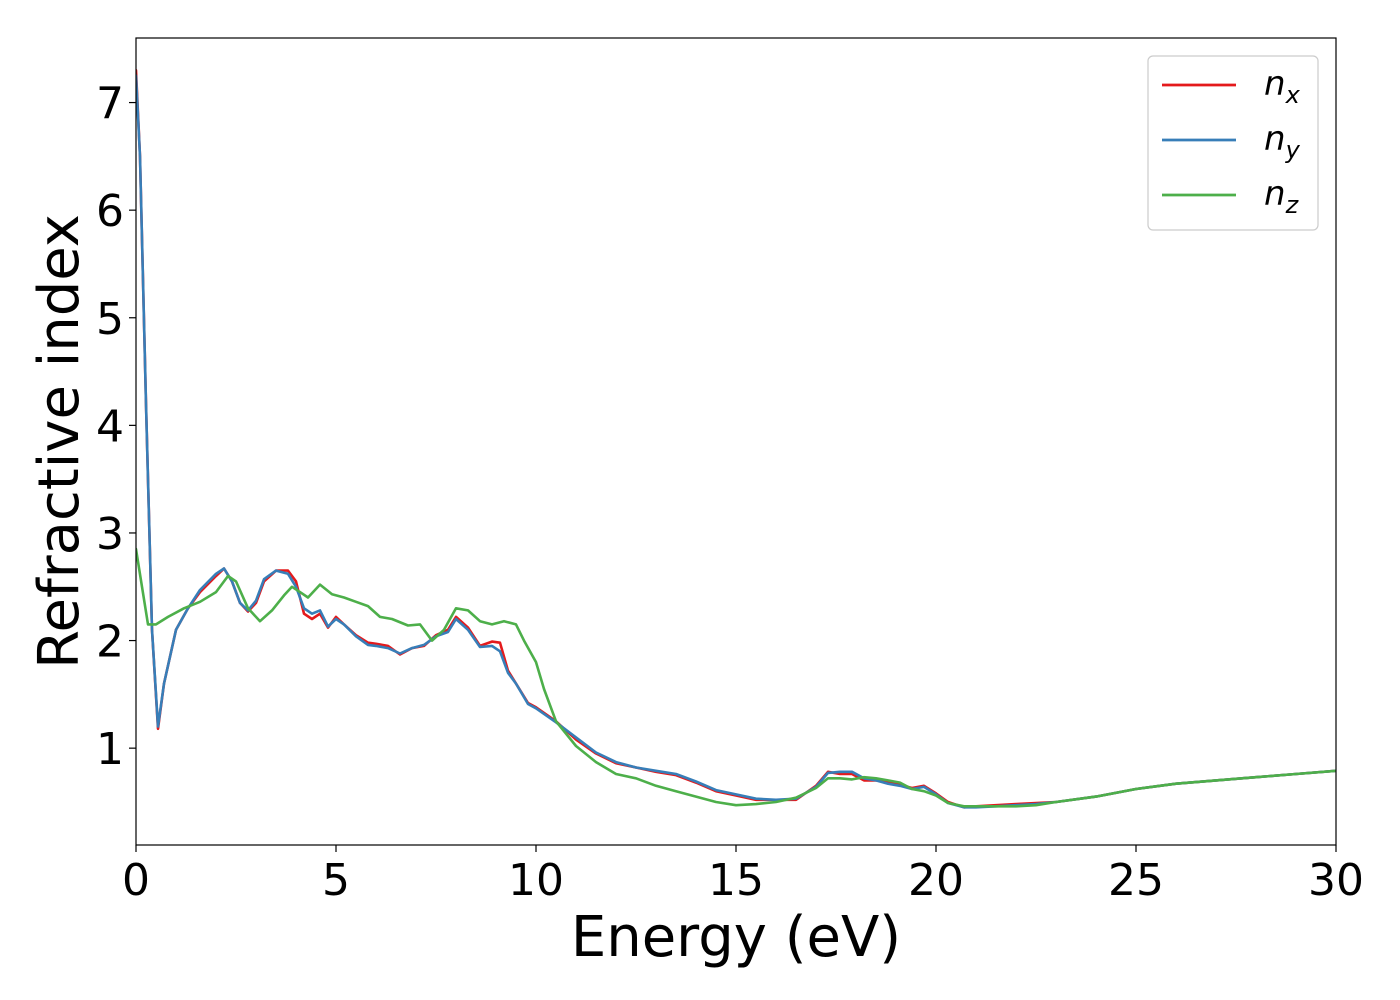 The image size is (1400, 1000). Describe the element at coordinates (136, 880) in the screenshot. I see `x-tick-label: 0` at that location.